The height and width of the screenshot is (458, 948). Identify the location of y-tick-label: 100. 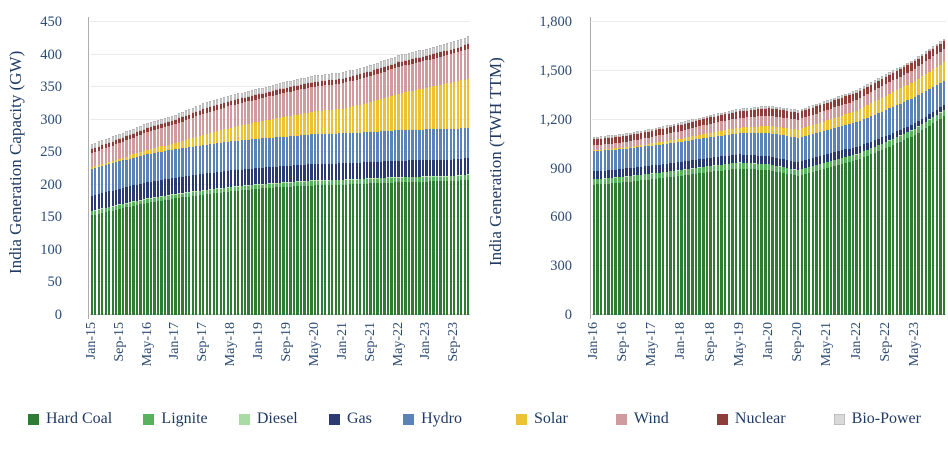
(51, 249).